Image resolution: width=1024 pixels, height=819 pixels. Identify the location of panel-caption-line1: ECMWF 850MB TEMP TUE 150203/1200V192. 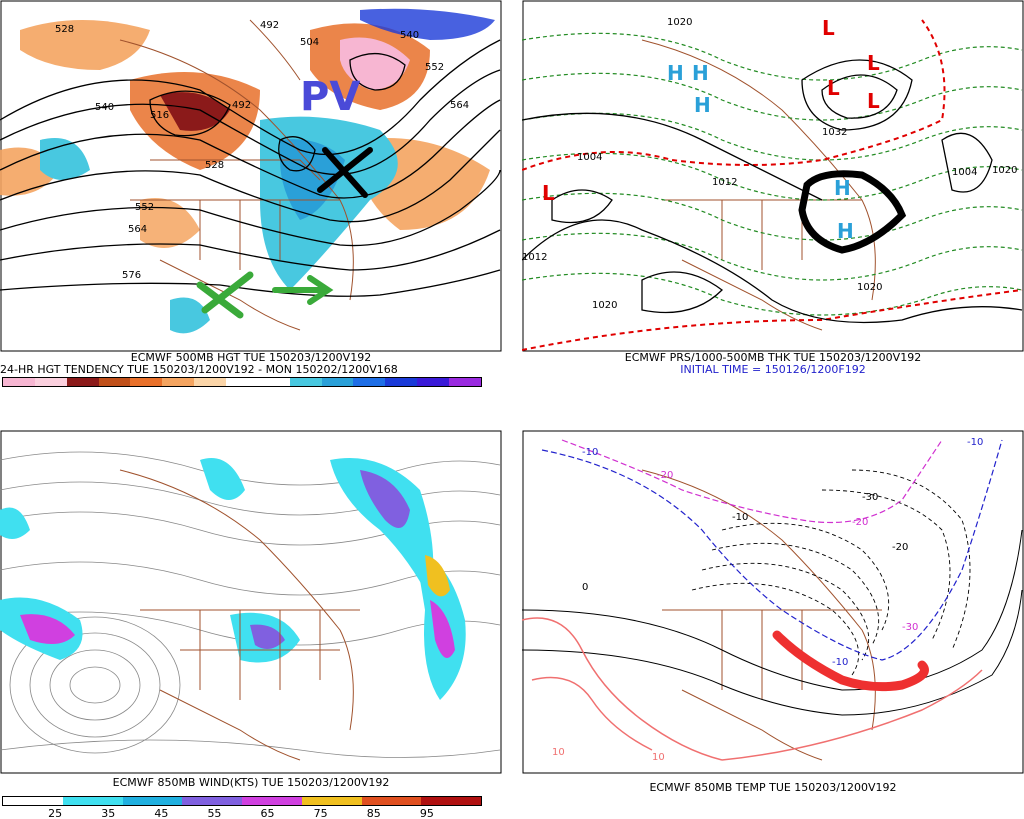
(773, 787).